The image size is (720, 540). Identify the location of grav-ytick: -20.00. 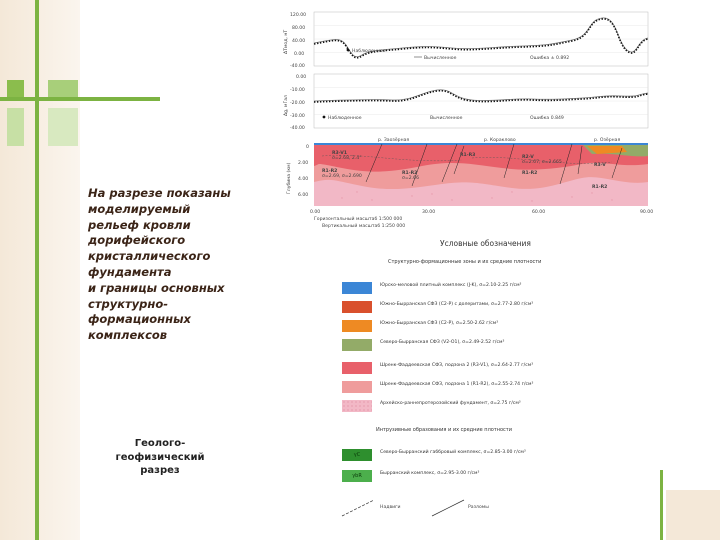
(297, 103).